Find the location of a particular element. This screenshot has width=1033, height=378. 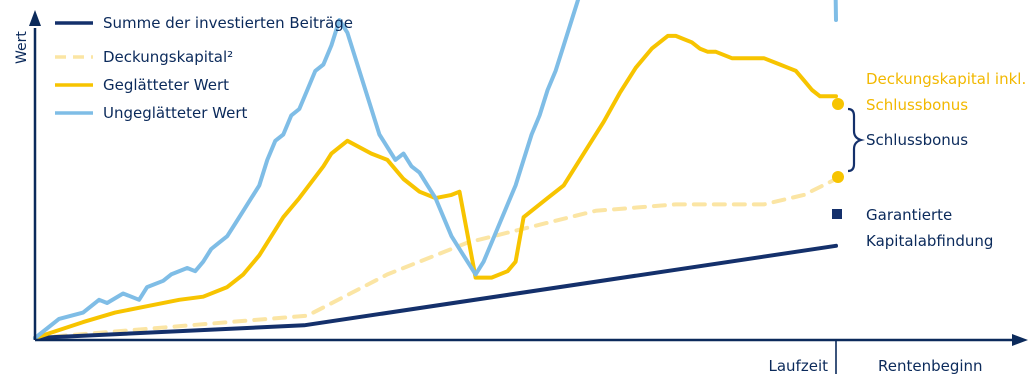

guarantee-square is located at coordinates (837, 214).